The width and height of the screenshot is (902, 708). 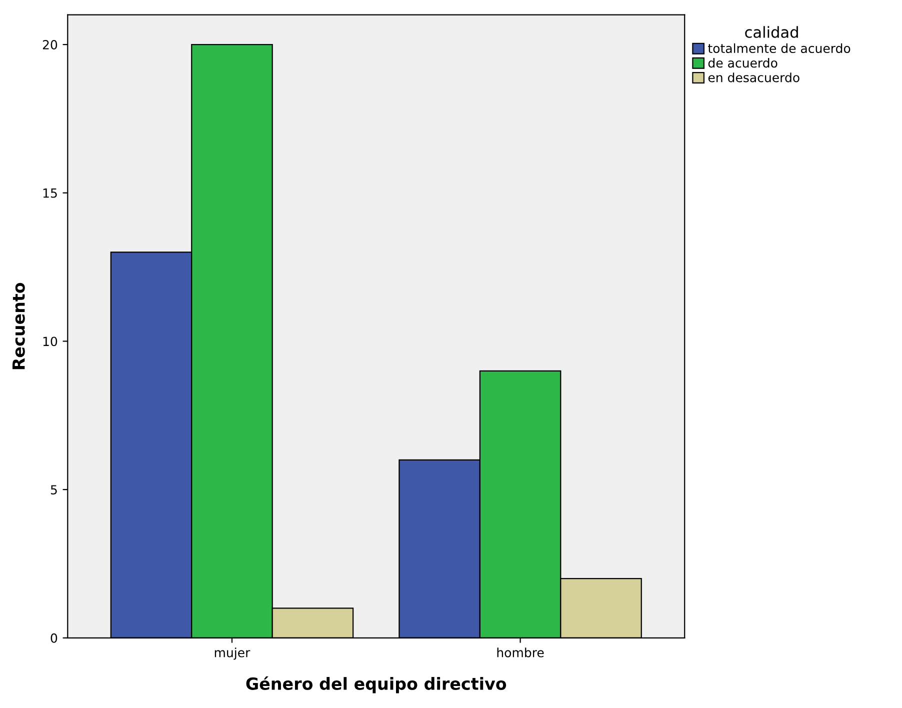 What do you see at coordinates (54, 638) in the screenshot?
I see `y-tick-label: 0` at bounding box center [54, 638].